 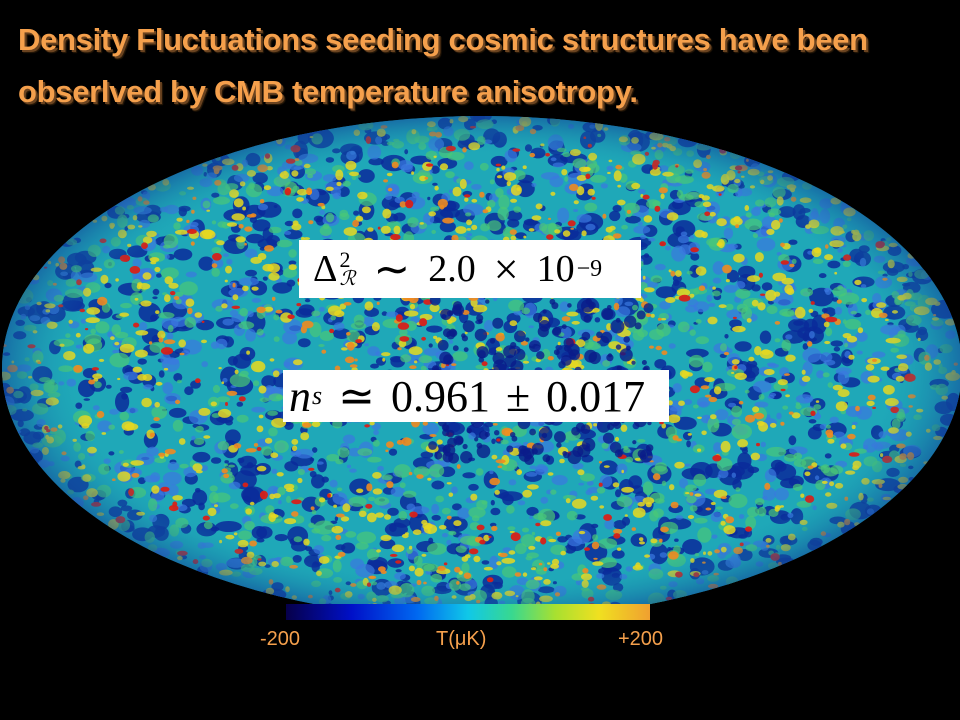 I want to click on spectral-index-formula: n s ≃ 0.961 ± 0.017, so click(x=476, y=396).